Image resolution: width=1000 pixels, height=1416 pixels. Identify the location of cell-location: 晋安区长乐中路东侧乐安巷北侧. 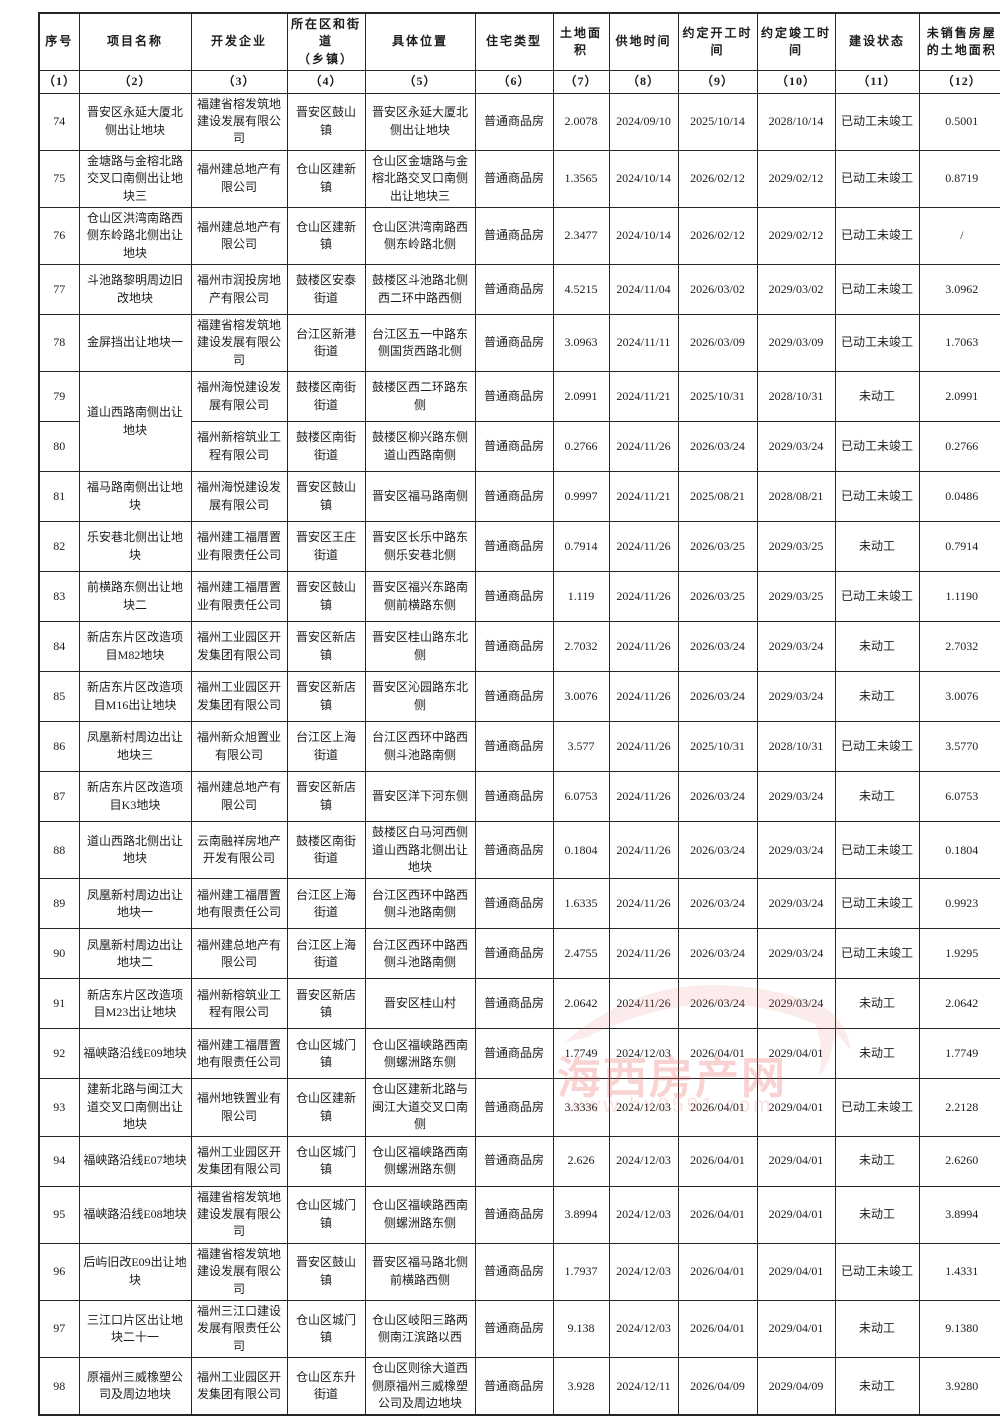
(420, 547).